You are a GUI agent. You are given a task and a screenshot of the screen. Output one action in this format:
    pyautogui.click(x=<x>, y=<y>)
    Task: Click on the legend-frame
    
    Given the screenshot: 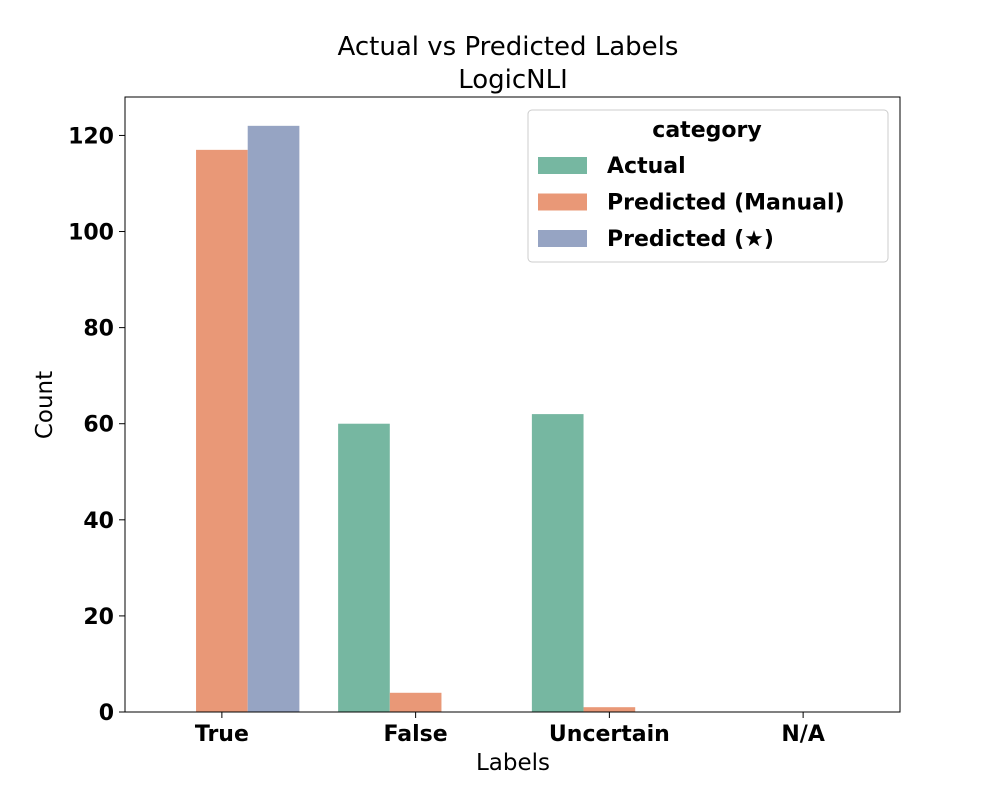 What is the action you would take?
    pyautogui.click(x=708, y=186)
    